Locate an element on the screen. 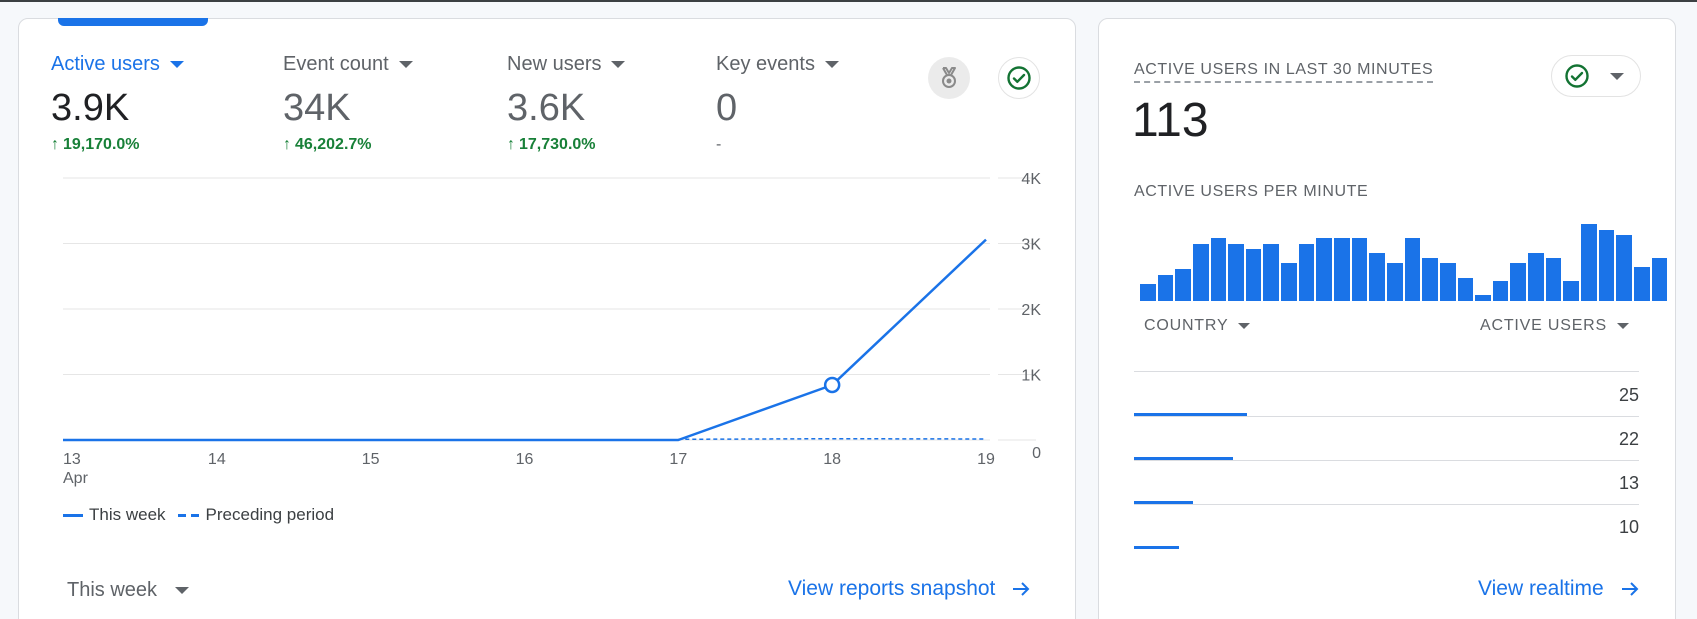 The width and height of the screenshot is (1697, 619). link-label: View realtime is located at coordinates (1541, 588).